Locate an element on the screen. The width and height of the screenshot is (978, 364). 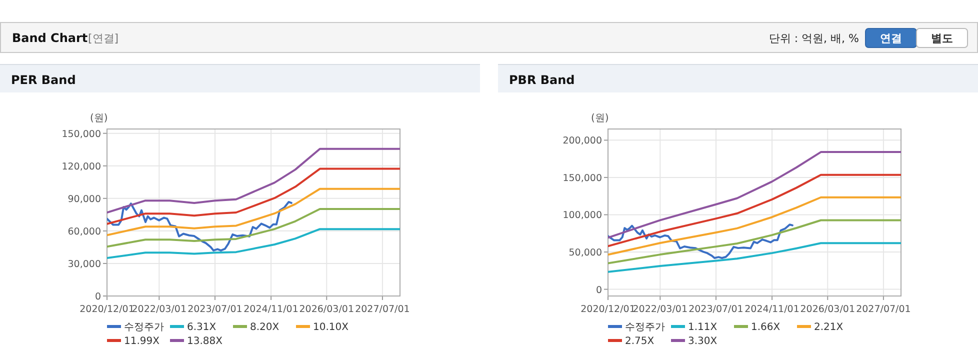
legend-label: 2.75X is located at coordinates (639, 341).